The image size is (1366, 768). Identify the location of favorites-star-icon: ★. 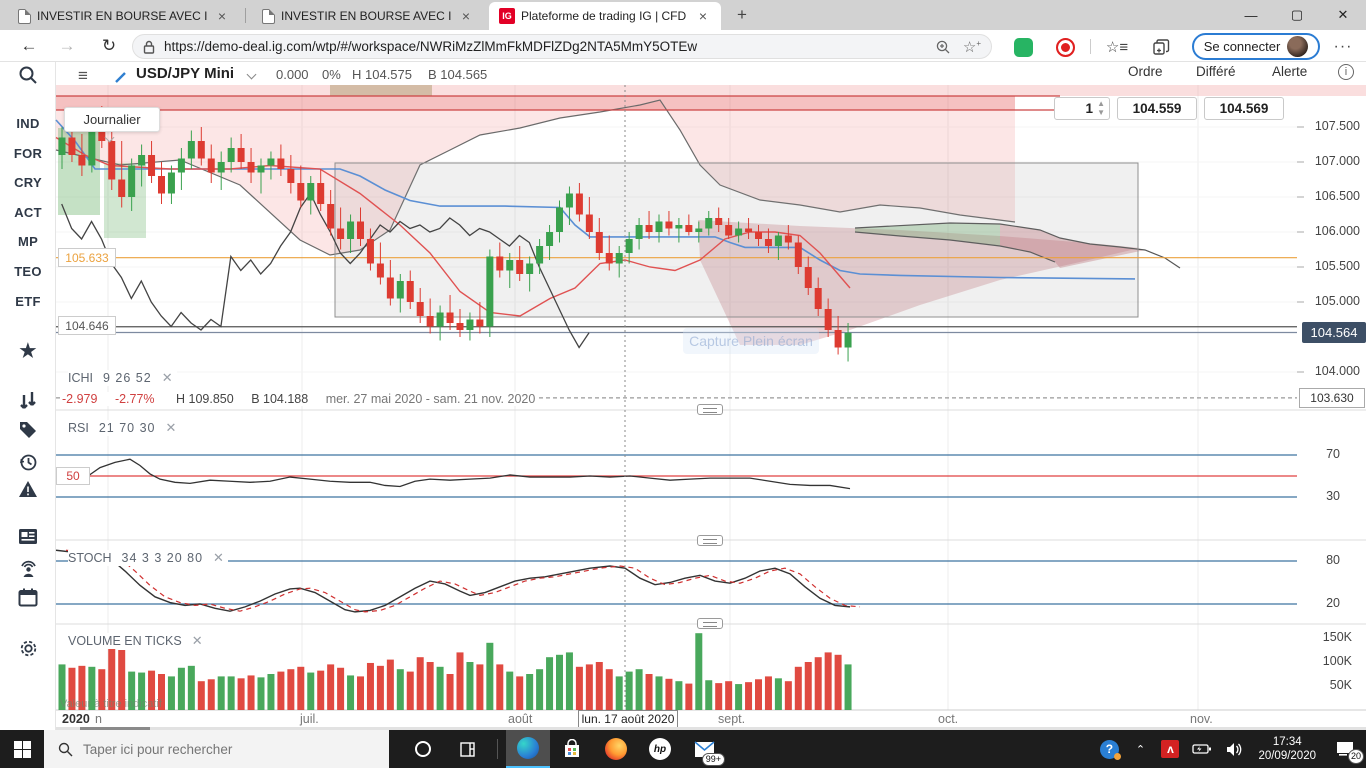
(28, 351).